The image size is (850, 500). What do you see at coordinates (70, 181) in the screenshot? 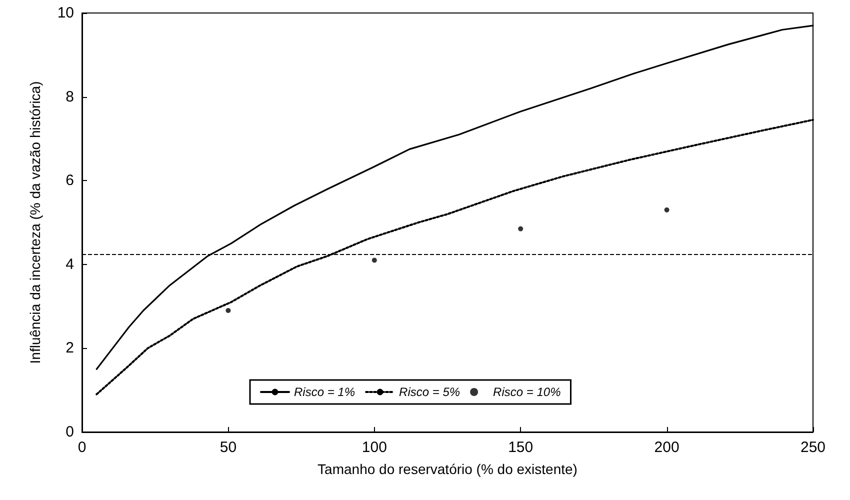
I see `y-tick-label: 6` at bounding box center [70, 181].